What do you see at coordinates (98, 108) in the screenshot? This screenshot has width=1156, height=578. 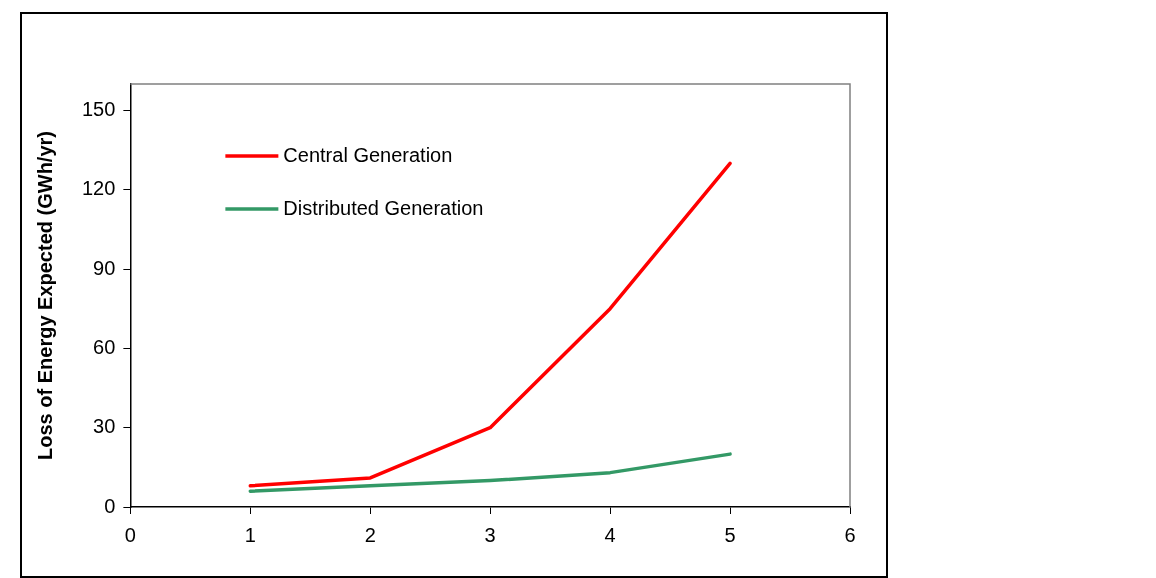 I see `y-tick-label: 150` at bounding box center [98, 108].